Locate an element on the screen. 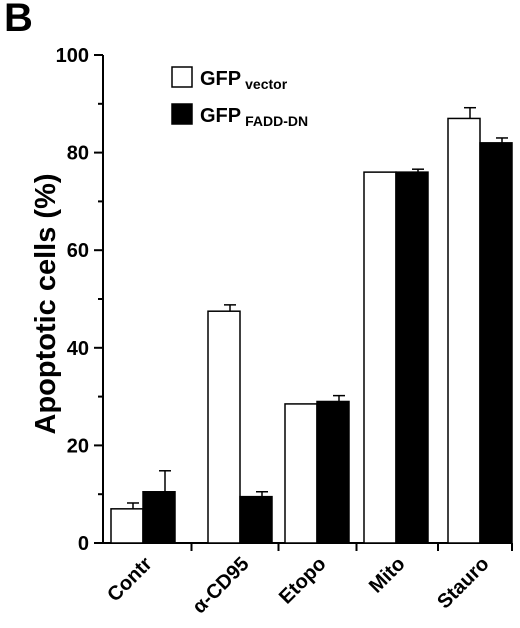 This screenshot has width=520, height=628. legend-label-subscript: vector is located at coordinates (266, 84).